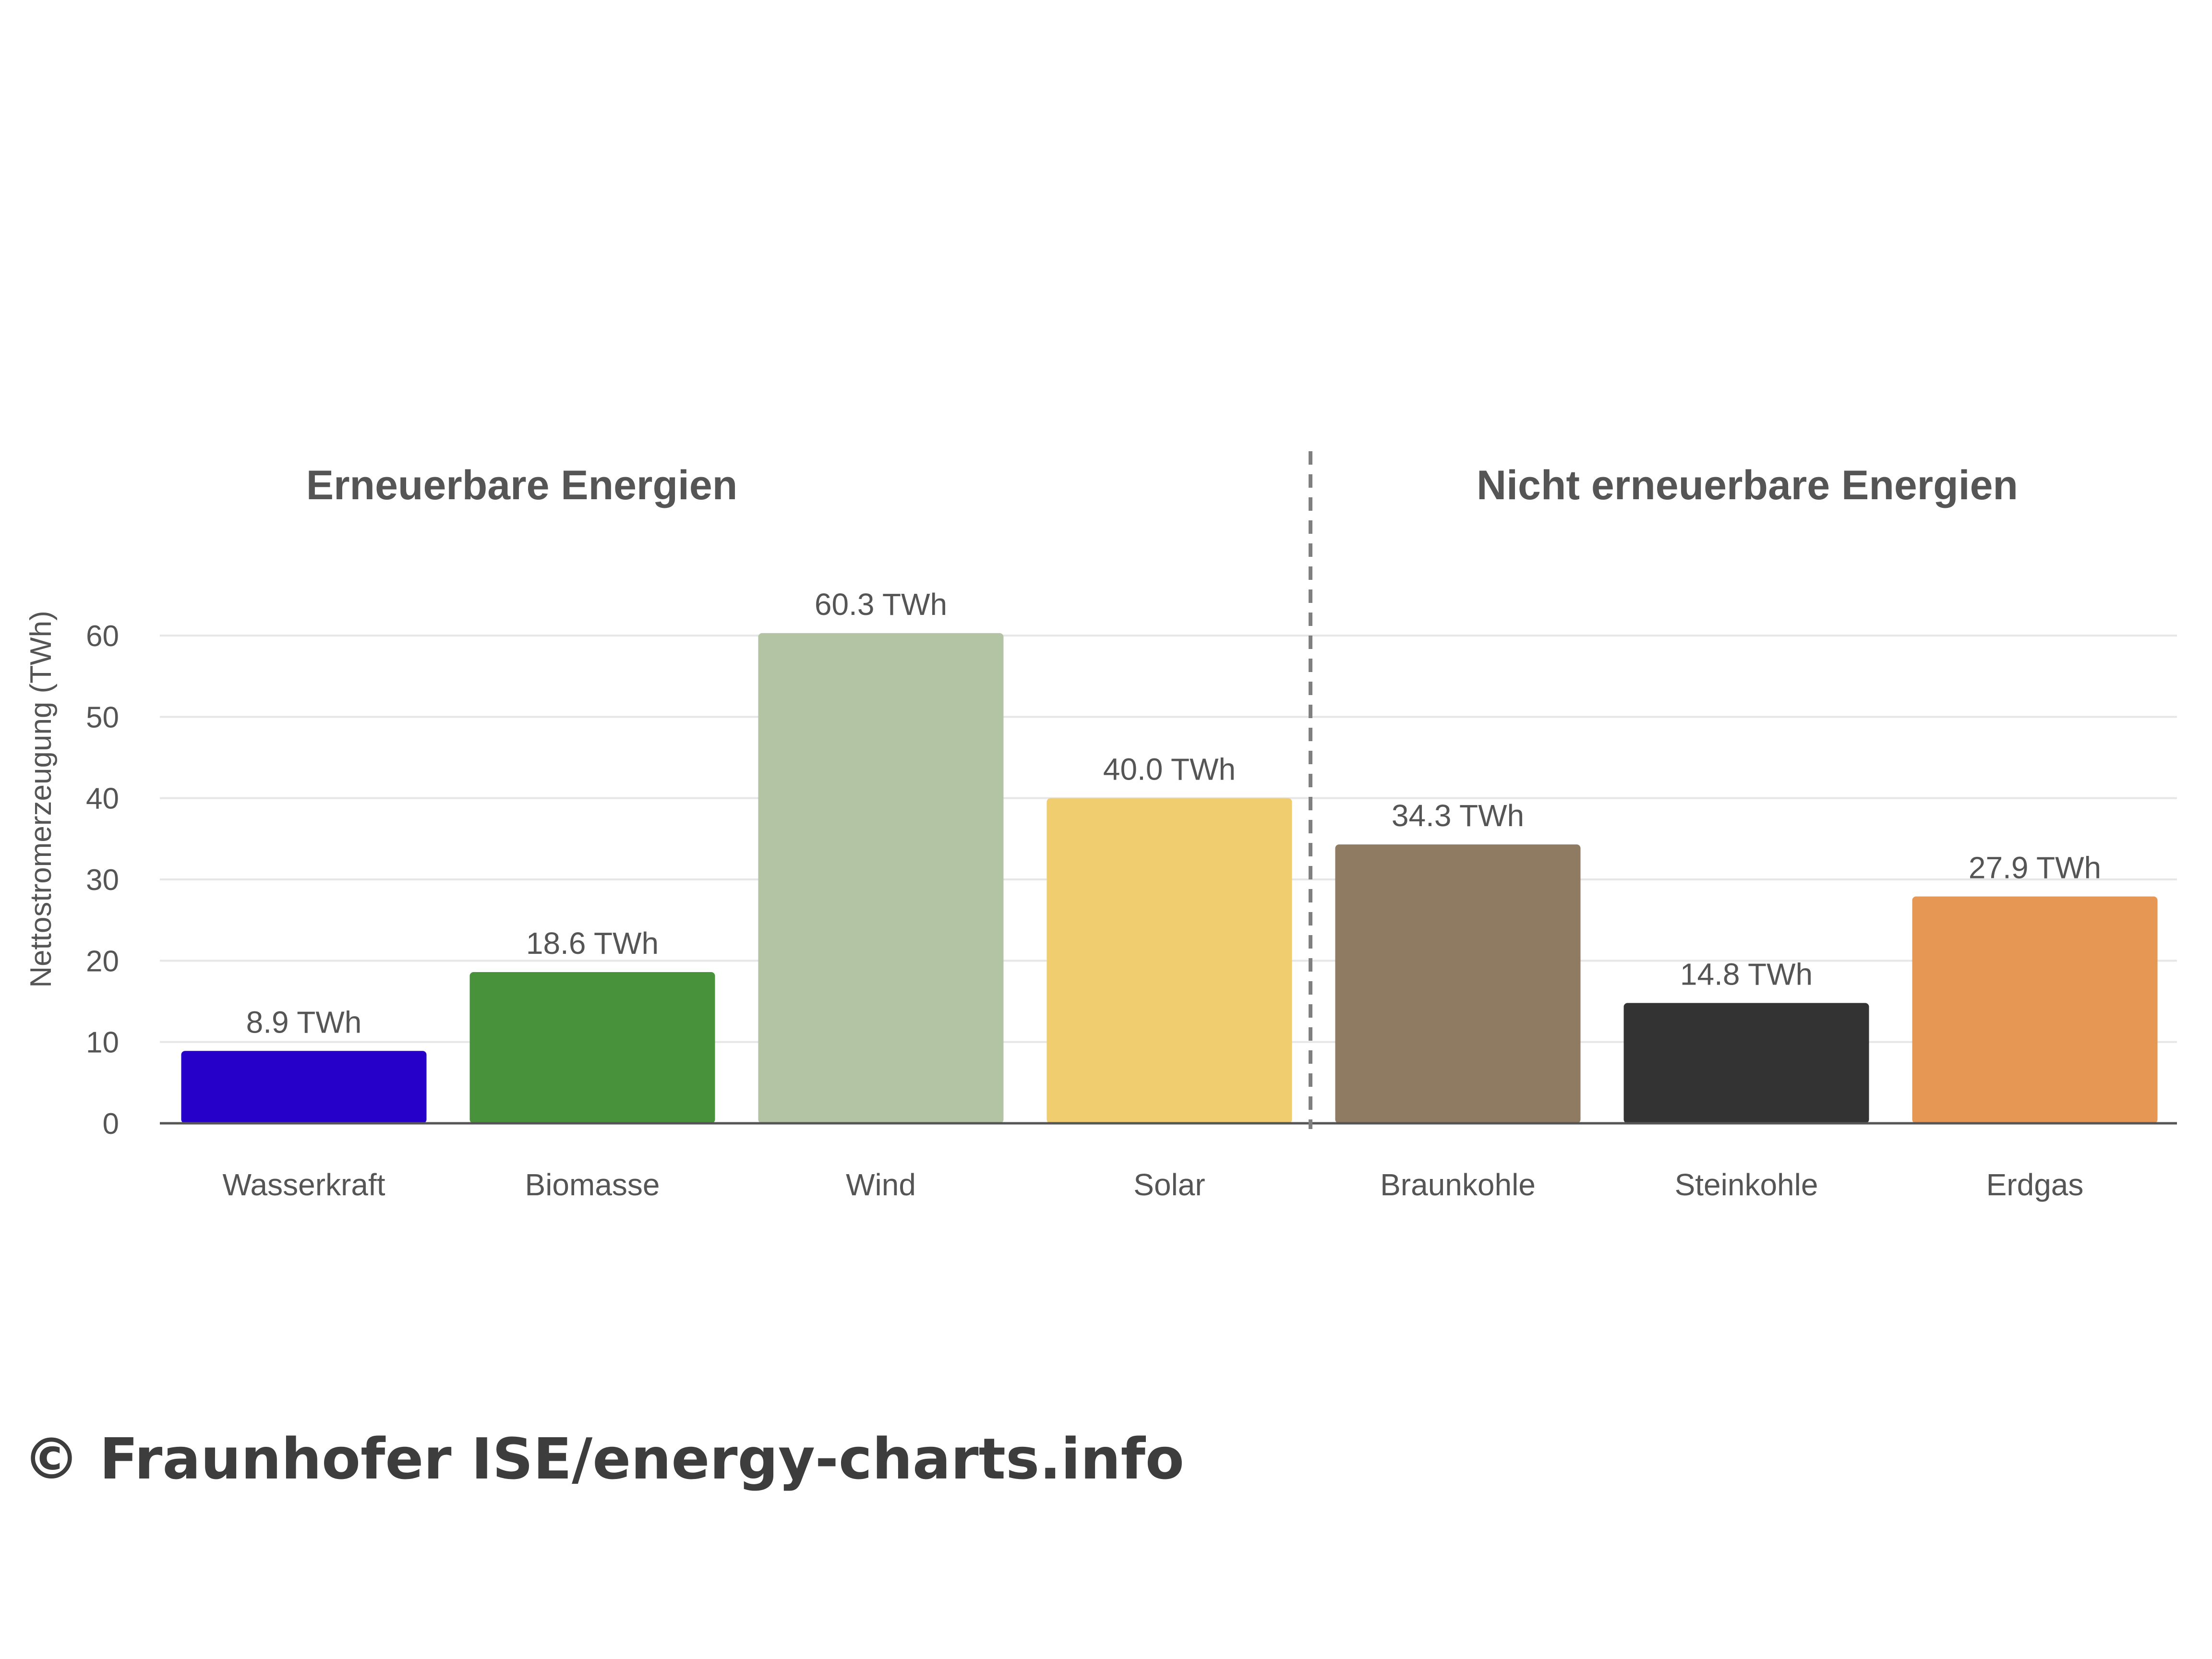 This screenshot has width=2212, height=1659. What do you see at coordinates (102, 1042) in the screenshot?
I see `y-tick-label: 10` at bounding box center [102, 1042].